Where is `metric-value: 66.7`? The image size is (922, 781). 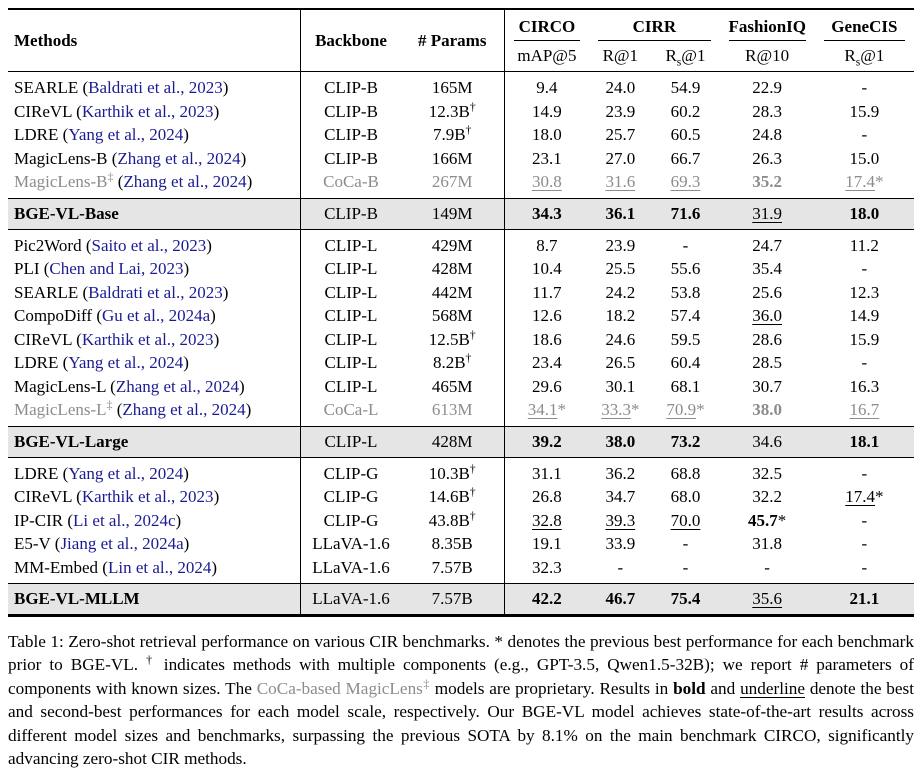 metric-value: 66.7 is located at coordinates (685, 158).